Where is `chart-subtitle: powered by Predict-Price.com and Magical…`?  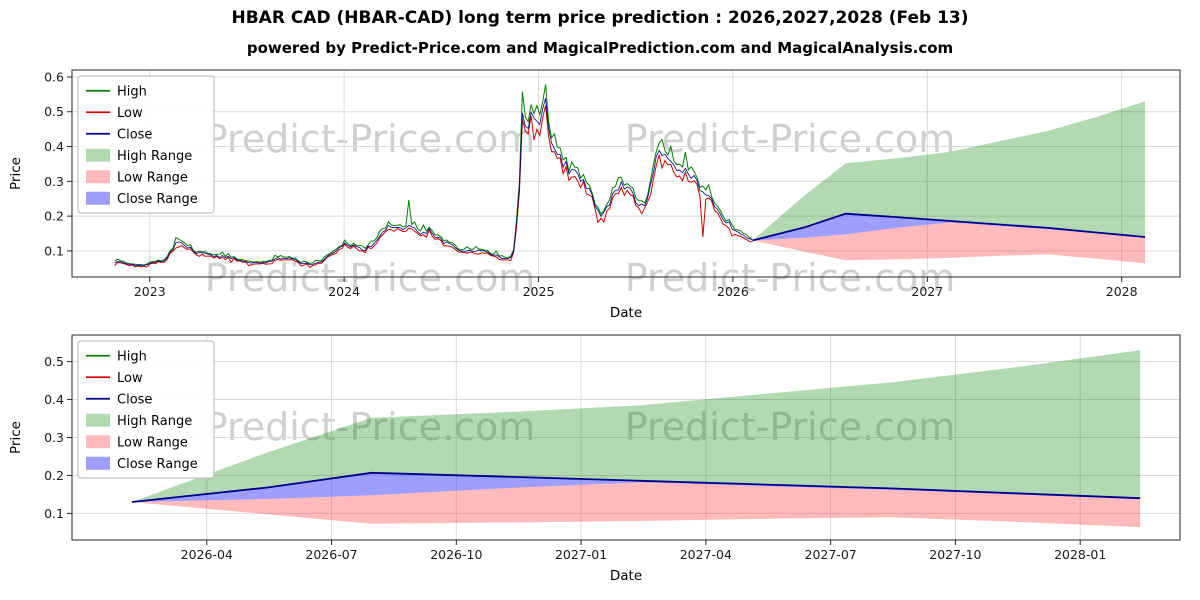
chart-subtitle: powered by Predict-Price.com and Magical… is located at coordinates (600, 48).